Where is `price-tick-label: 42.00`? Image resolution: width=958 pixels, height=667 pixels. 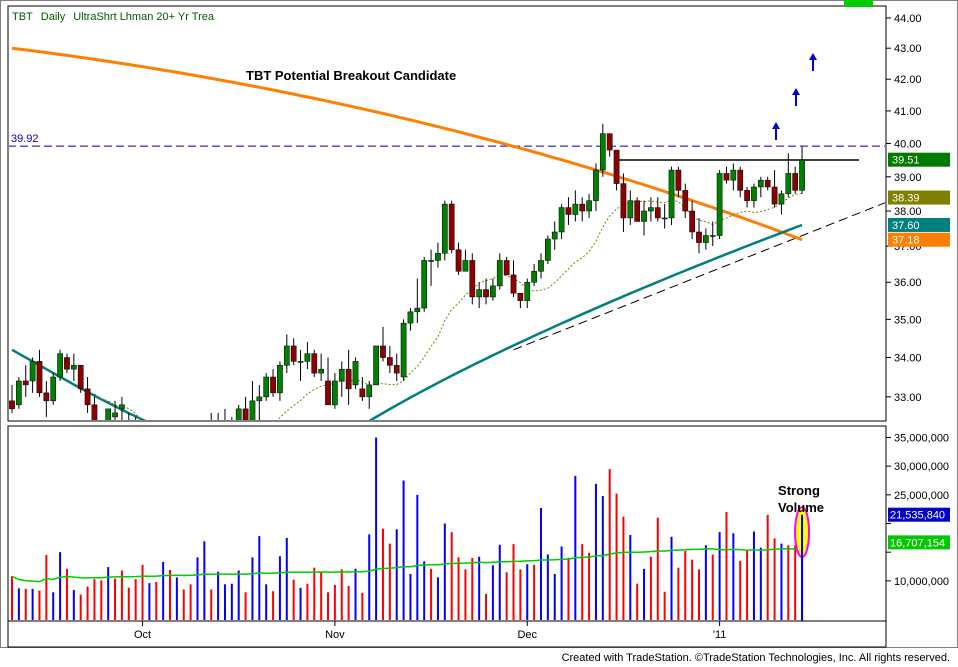 price-tick-label: 42.00 is located at coordinates (908, 80).